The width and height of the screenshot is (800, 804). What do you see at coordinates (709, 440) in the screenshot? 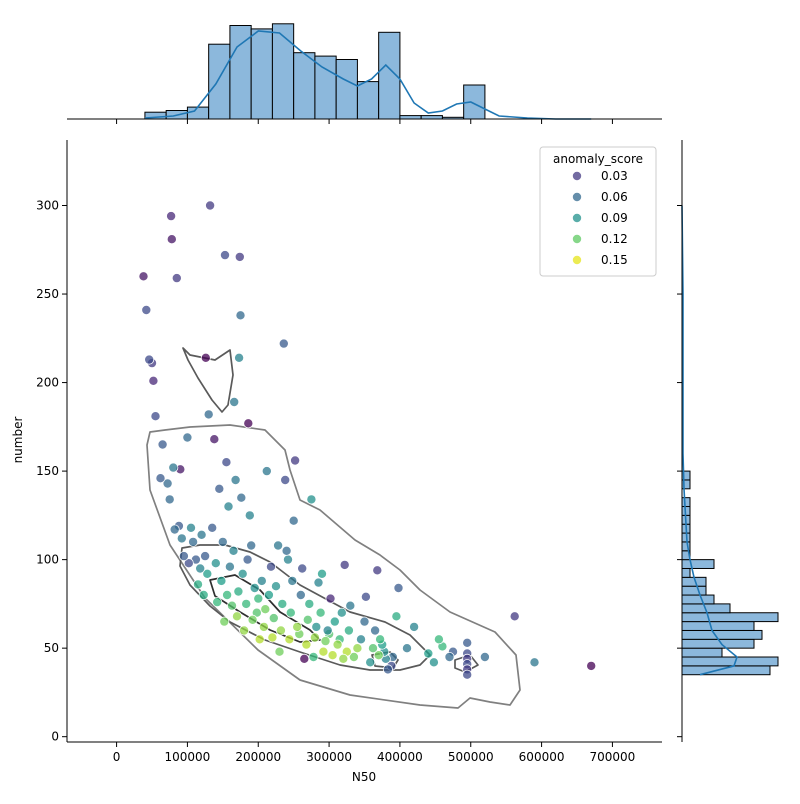
I see `marginal-y-kde` at bounding box center [709, 440].